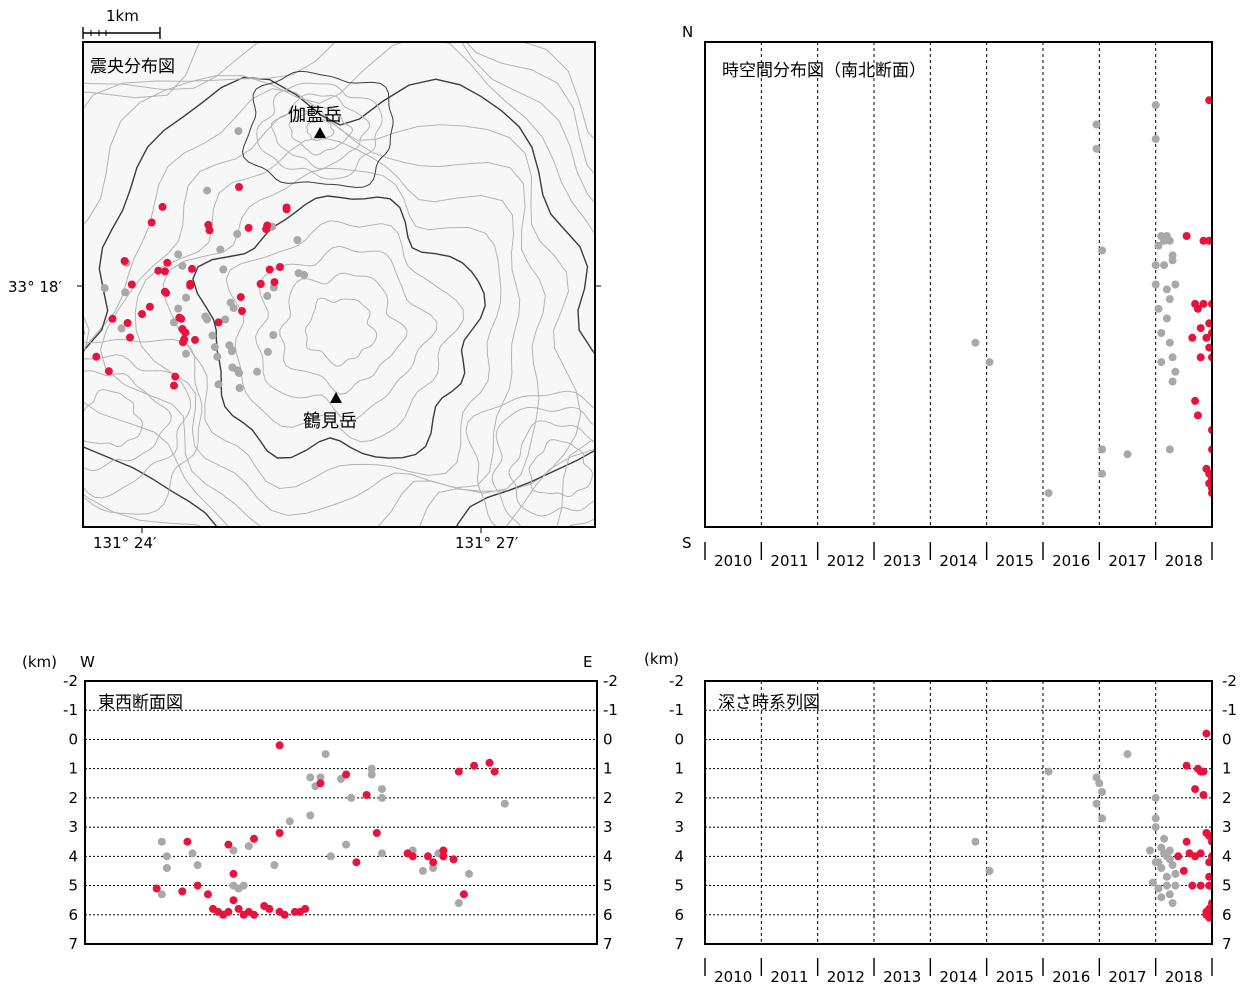 The height and width of the screenshot is (989, 1255). What do you see at coordinates (608, 739) in the screenshot?
I see `depth-tick-label: 0` at bounding box center [608, 739].